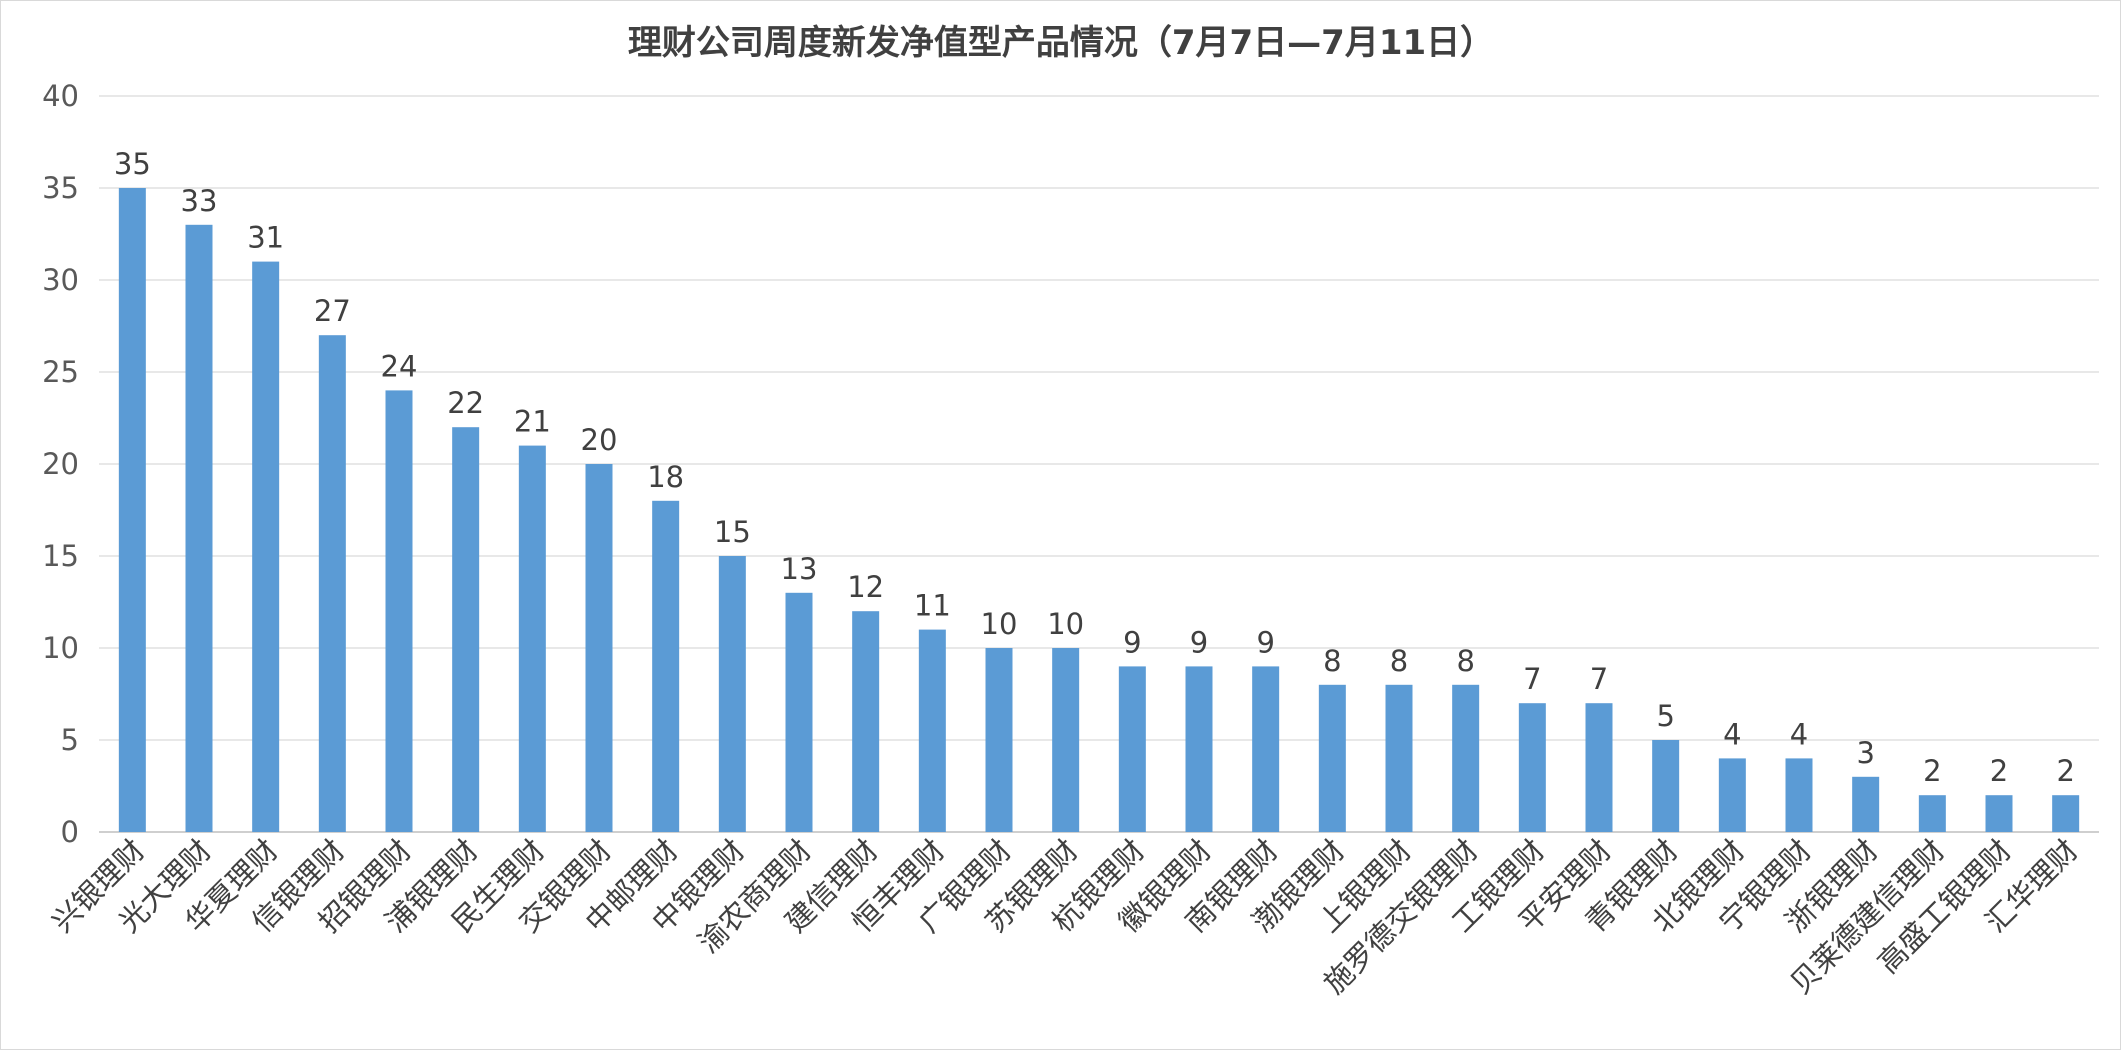 This screenshot has width=2121, height=1051. Describe the element at coordinates (1865, 753) in the screenshot. I see `data-label: 3` at that location.